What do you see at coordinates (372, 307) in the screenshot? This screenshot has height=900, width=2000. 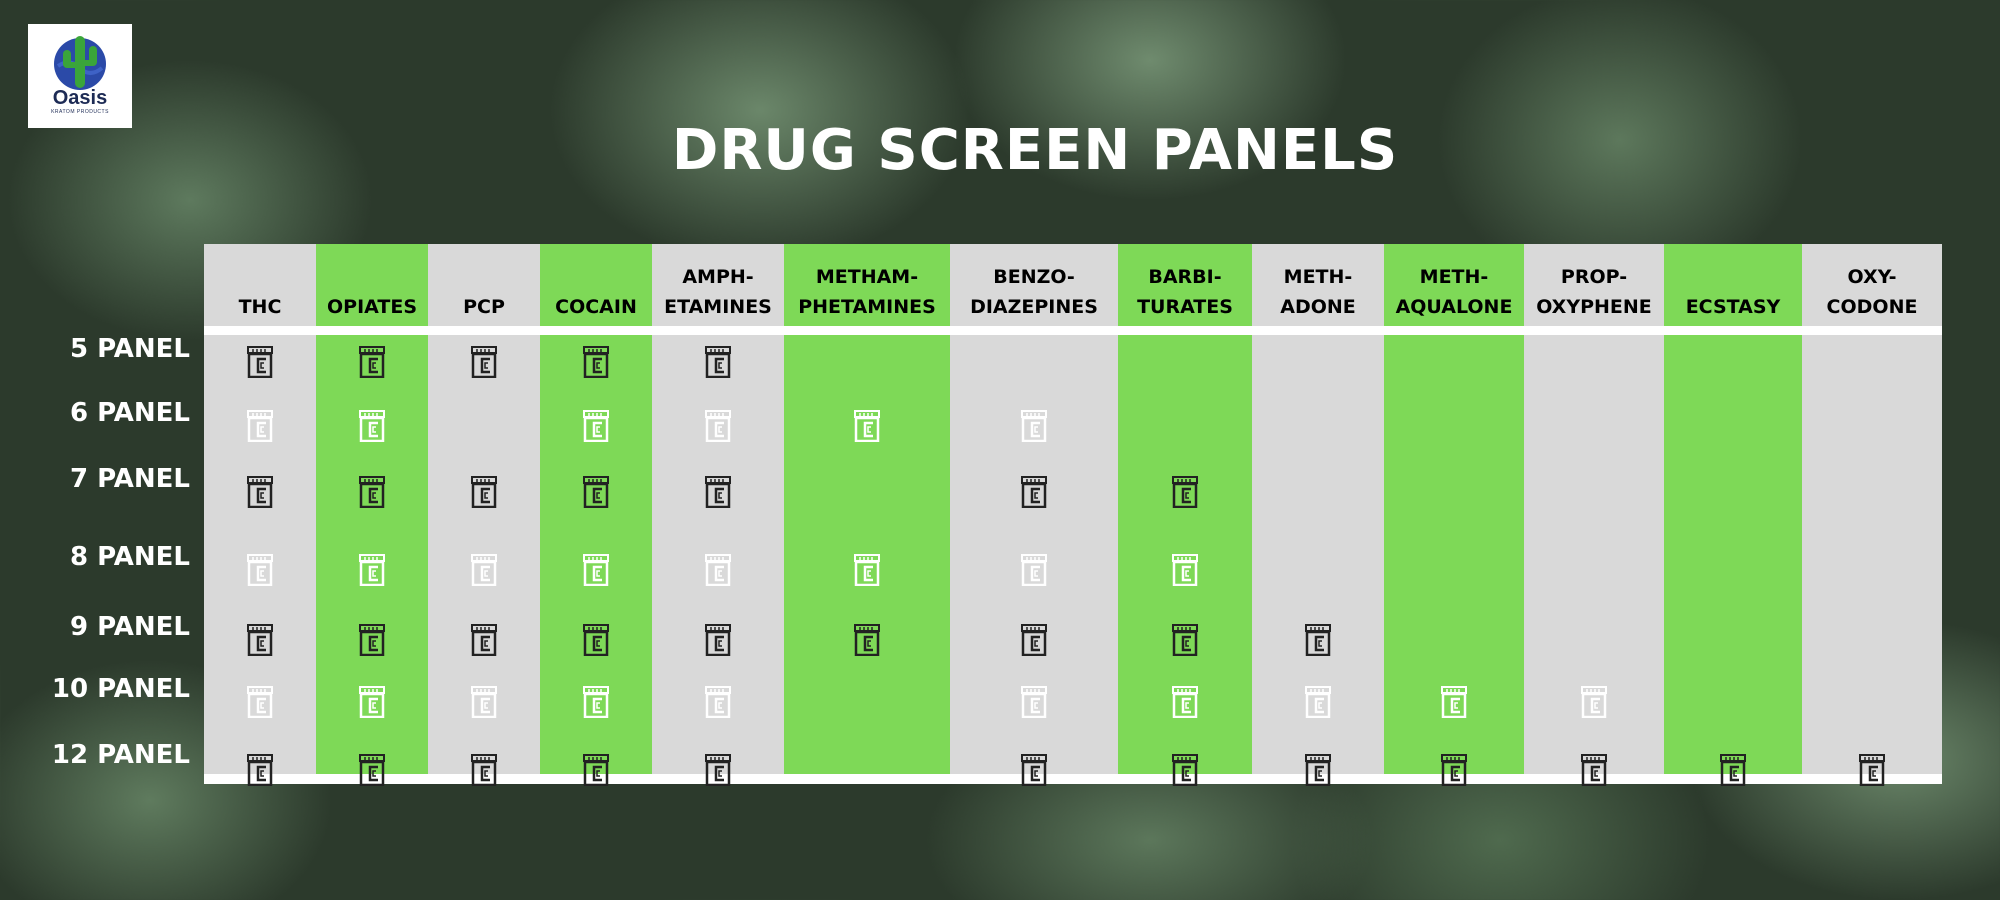 I see `column-header: OPIATES` at bounding box center [372, 307].